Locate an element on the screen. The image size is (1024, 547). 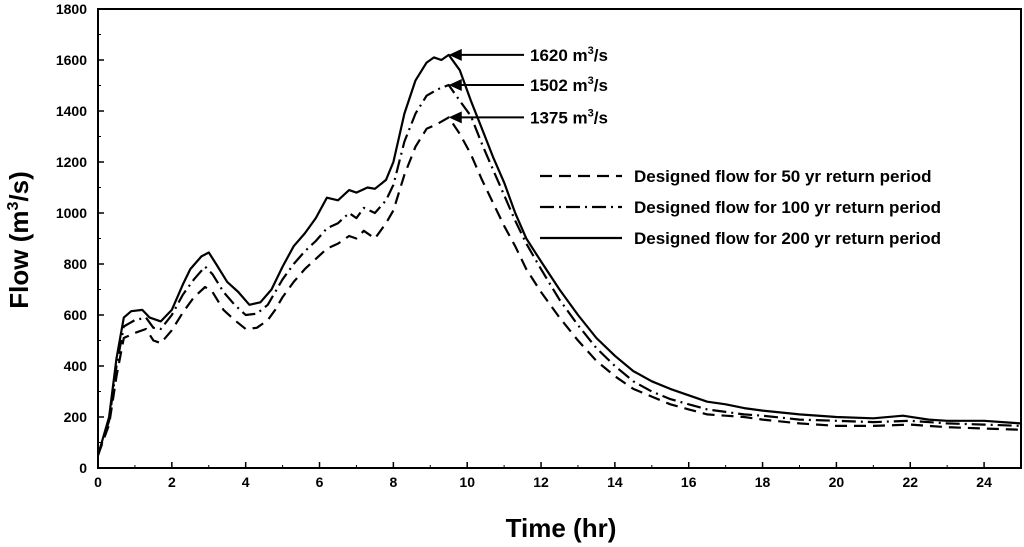
legend-label-2: Designed flow for 100 yr return period is located at coordinates (787, 207).